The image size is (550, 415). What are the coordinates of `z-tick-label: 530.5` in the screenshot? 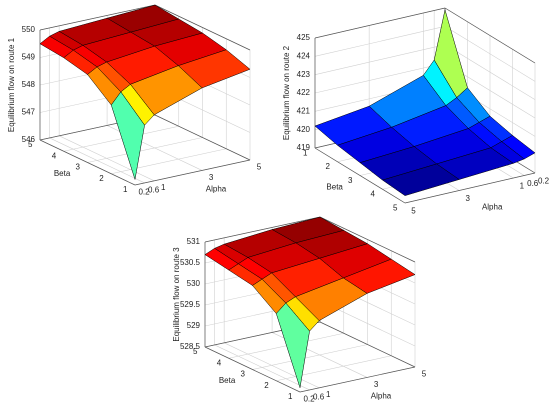 It's located at (190, 262).